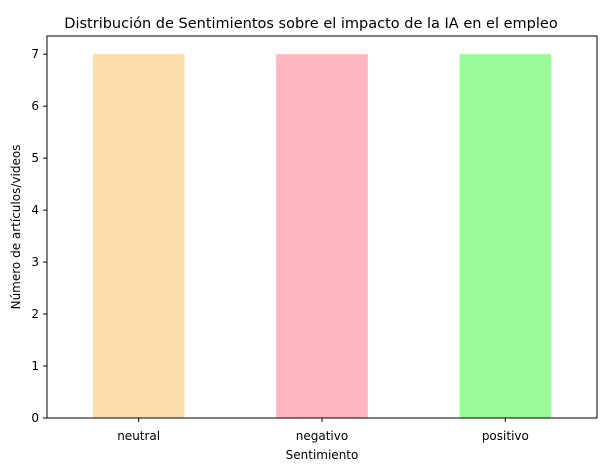 The height and width of the screenshot is (471, 611). I want to click on bar-negativo, so click(322, 236).